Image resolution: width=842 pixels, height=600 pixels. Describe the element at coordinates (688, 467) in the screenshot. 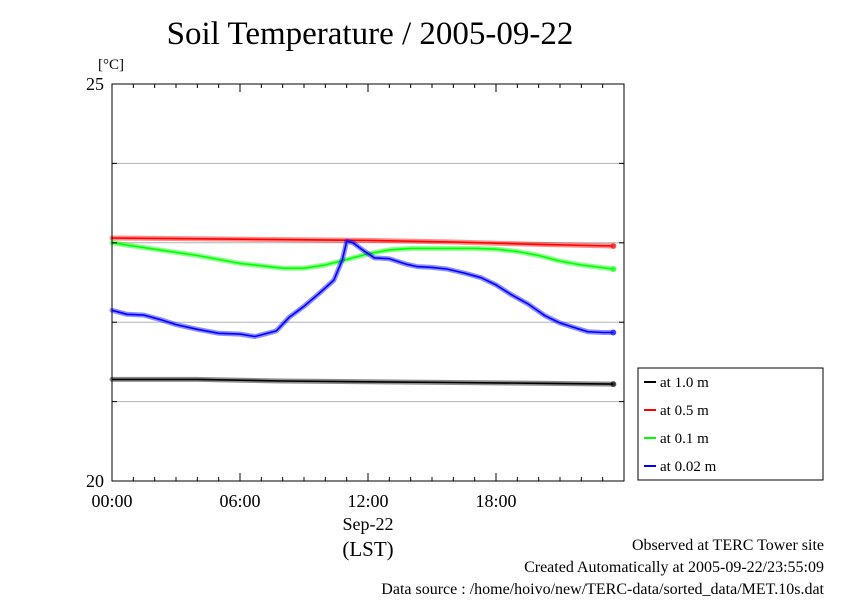

I see `legend-label-3: at 0.02 m` at that location.